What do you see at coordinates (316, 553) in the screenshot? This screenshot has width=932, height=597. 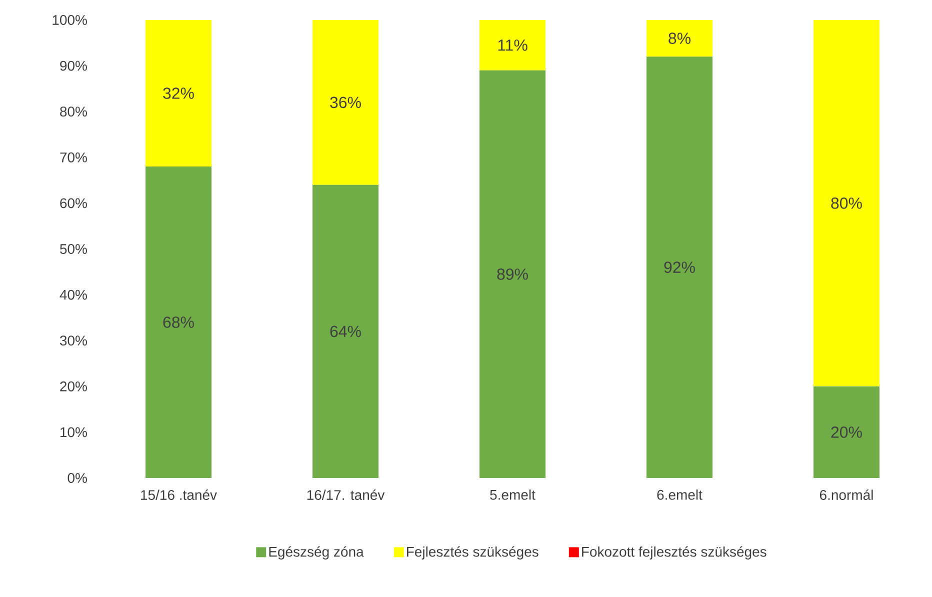 I see `legend-label: Egészség zóna` at bounding box center [316, 553].